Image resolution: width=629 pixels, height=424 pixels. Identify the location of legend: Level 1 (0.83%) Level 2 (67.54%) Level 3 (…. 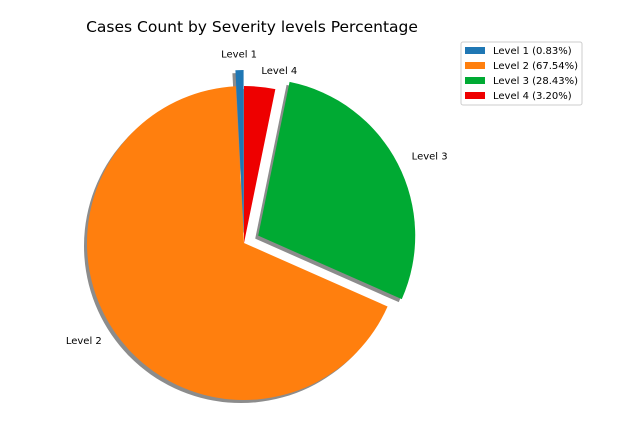
(521, 73).